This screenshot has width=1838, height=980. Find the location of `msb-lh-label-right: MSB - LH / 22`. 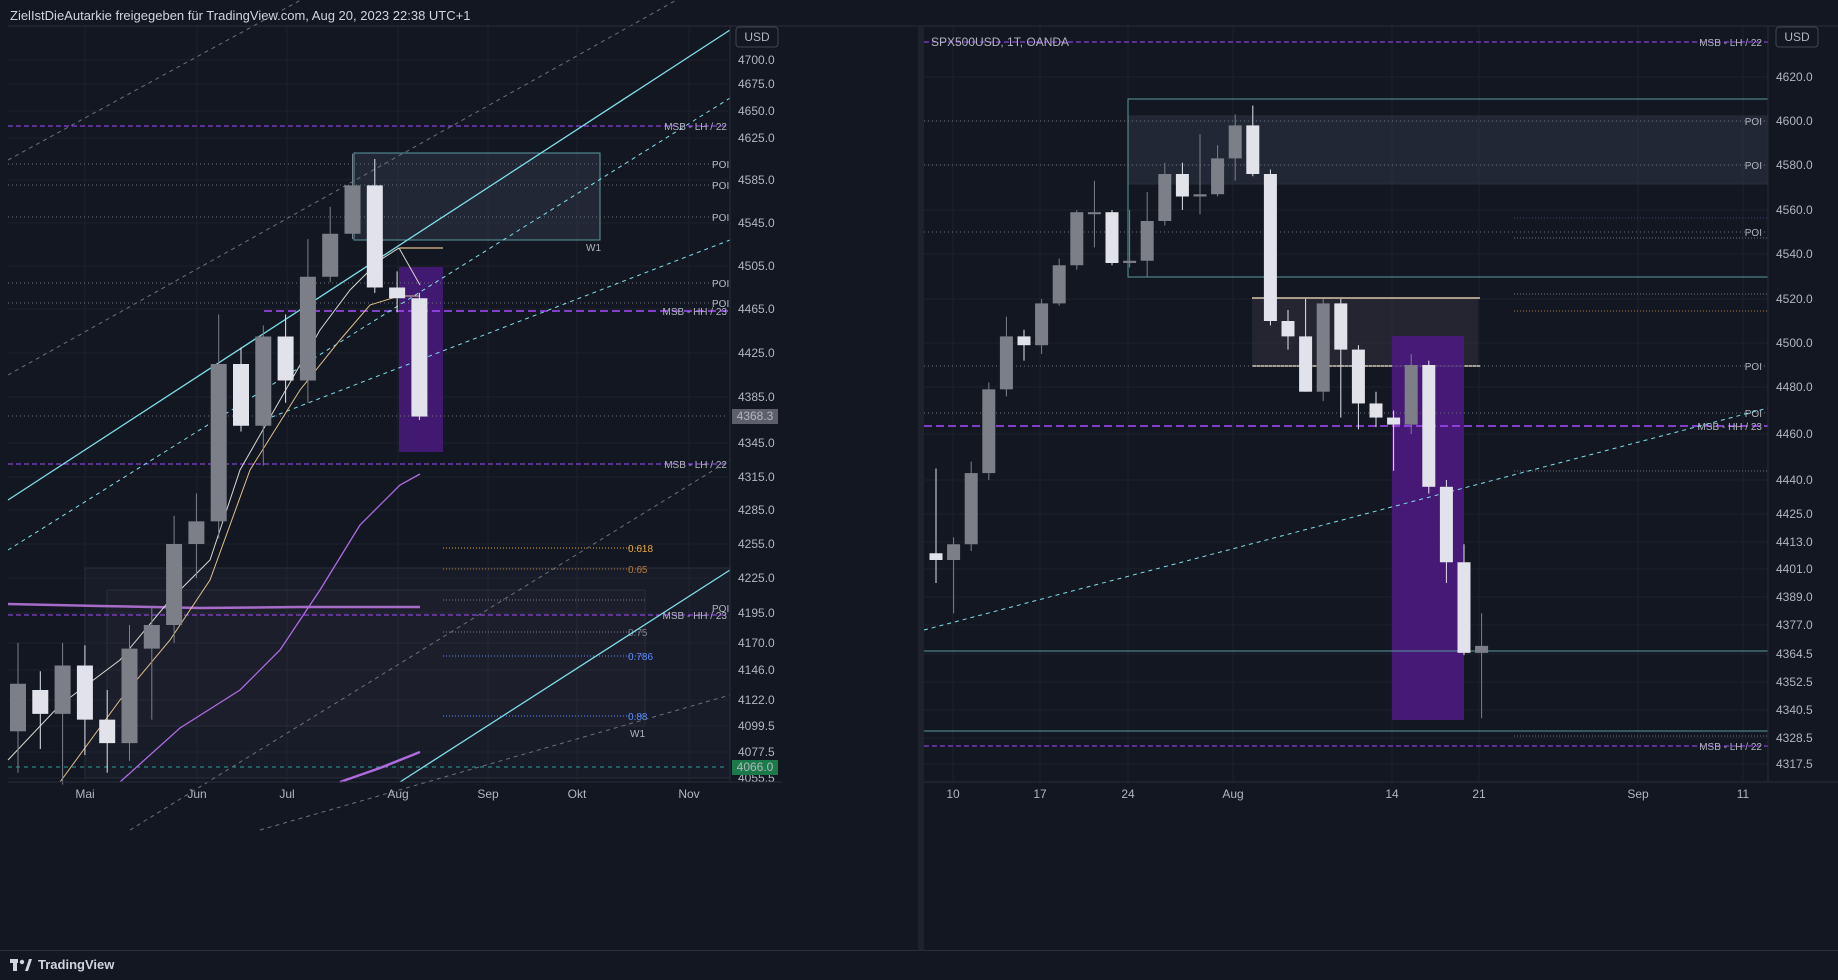

msb-lh-label-right: MSB - LH / 22 is located at coordinates (1730, 43).